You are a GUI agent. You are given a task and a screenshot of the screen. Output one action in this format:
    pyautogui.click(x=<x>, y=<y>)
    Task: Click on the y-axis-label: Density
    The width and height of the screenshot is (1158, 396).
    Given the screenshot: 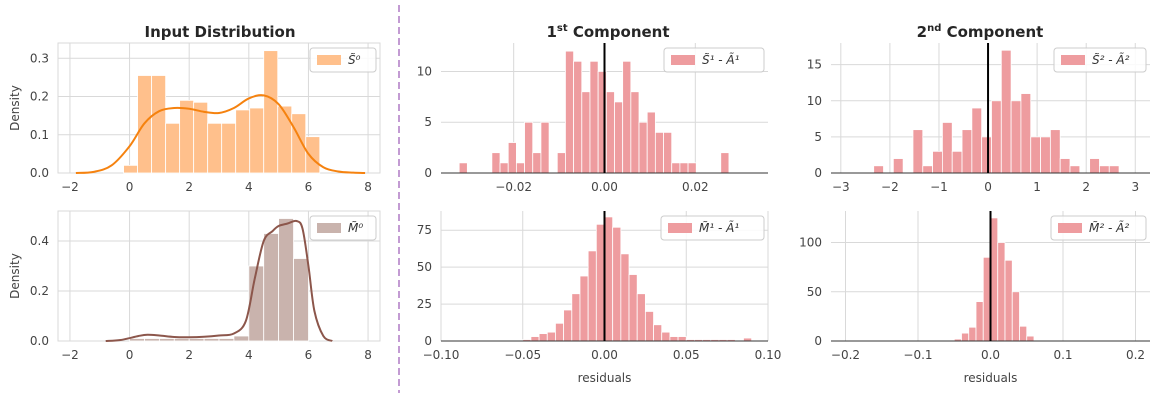 What is the action you would take?
    pyautogui.click(x=15, y=108)
    